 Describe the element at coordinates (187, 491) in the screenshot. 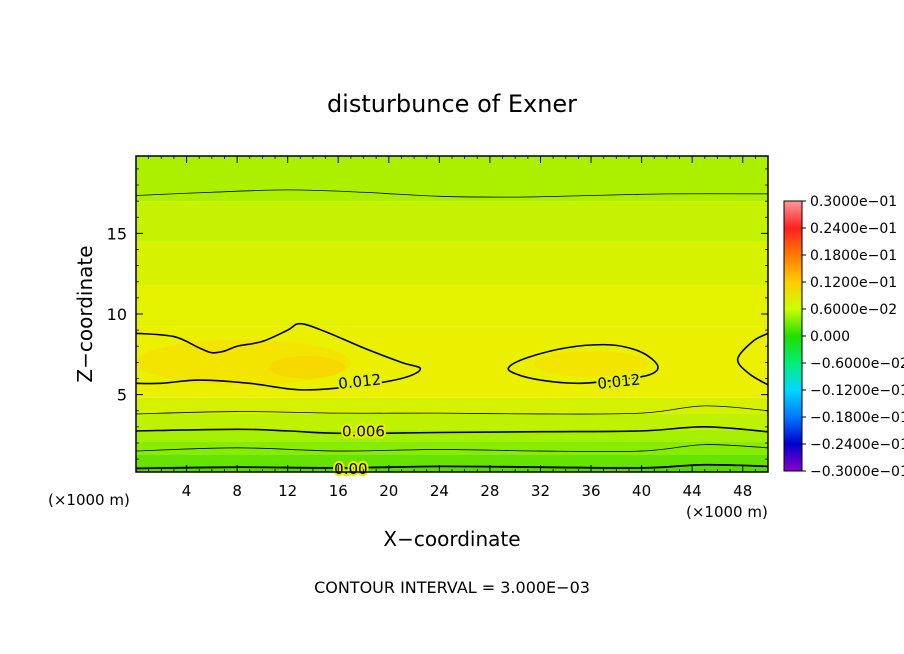

I see `x-tick-label: 4` at that location.